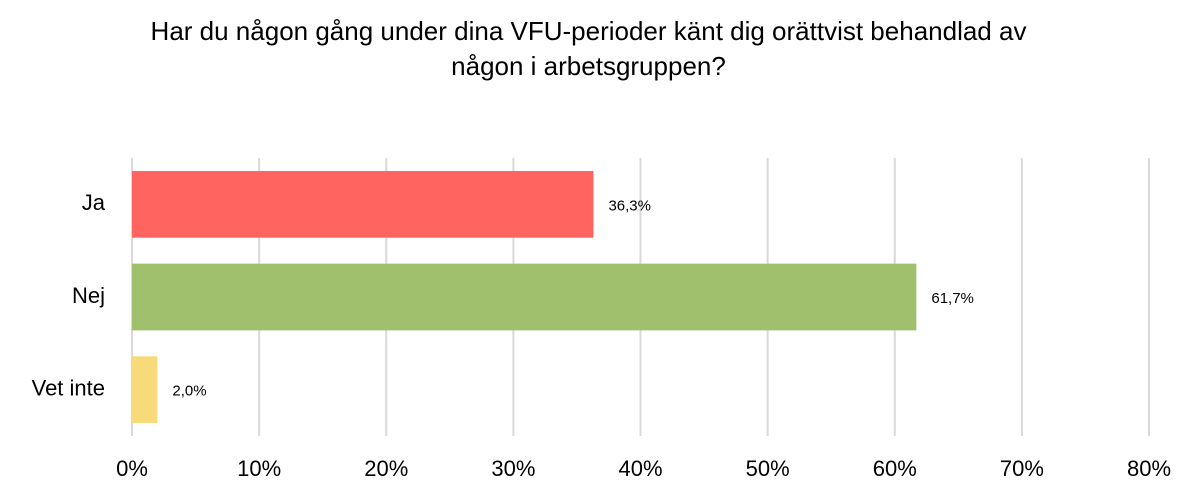 The width and height of the screenshot is (1177, 486). I want to click on x-tick-label: 40%, so click(640, 468).